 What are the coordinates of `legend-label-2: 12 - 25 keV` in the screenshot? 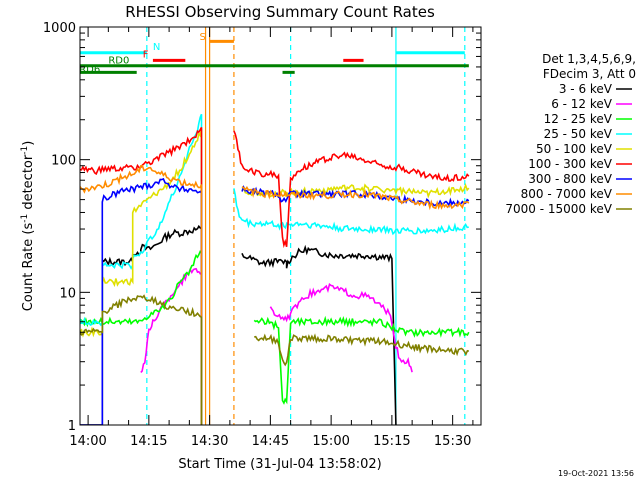 It's located at (578, 119).